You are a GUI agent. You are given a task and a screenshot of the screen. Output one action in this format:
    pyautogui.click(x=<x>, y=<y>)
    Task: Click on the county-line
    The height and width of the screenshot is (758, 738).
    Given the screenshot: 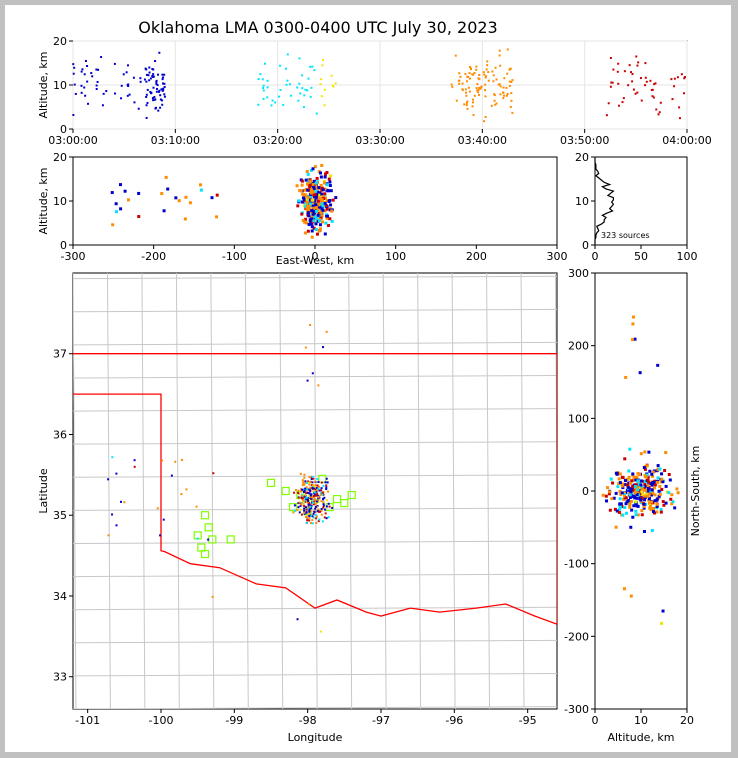 What is the action you would take?
    pyautogui.click(x=315, y=674)
    